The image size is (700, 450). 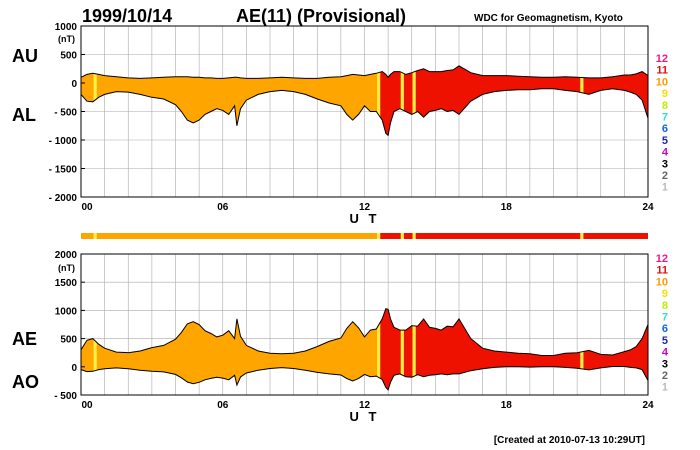 What do you see at coordinates (66, 39) in the screenshot?
I see `au-al-yunit: (nT)` at bounding box center [66, 39].